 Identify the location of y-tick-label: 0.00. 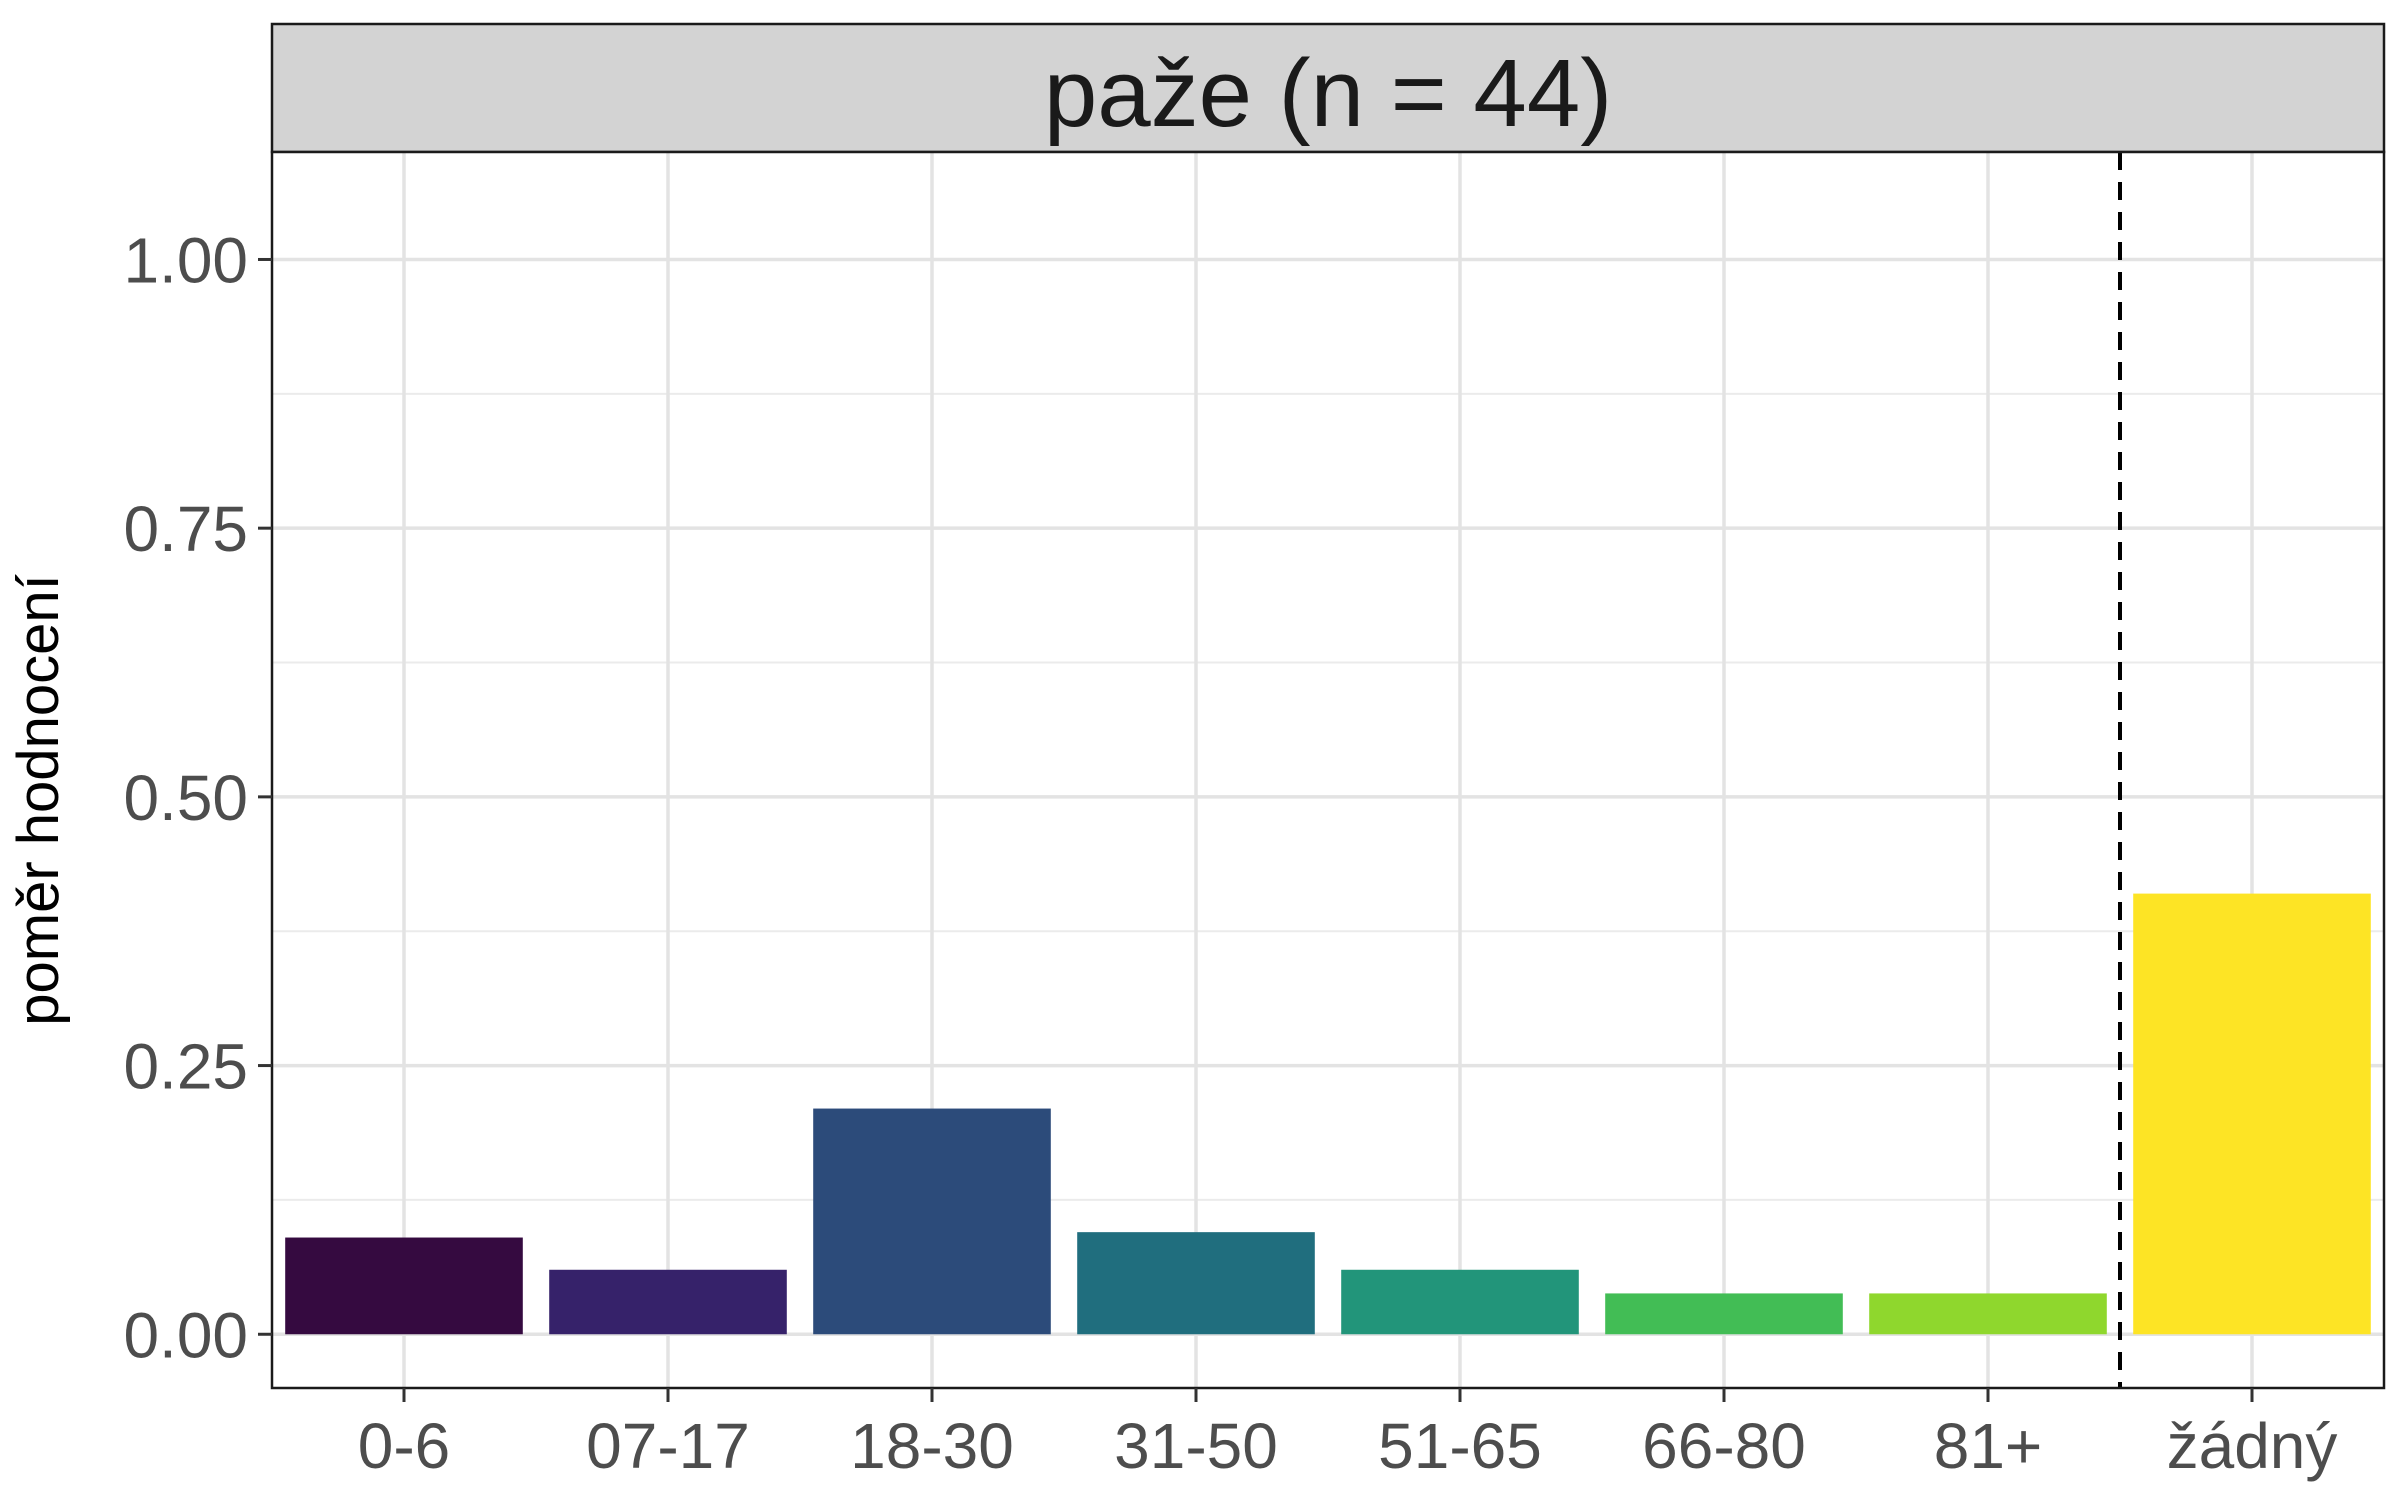
(185, 1335).